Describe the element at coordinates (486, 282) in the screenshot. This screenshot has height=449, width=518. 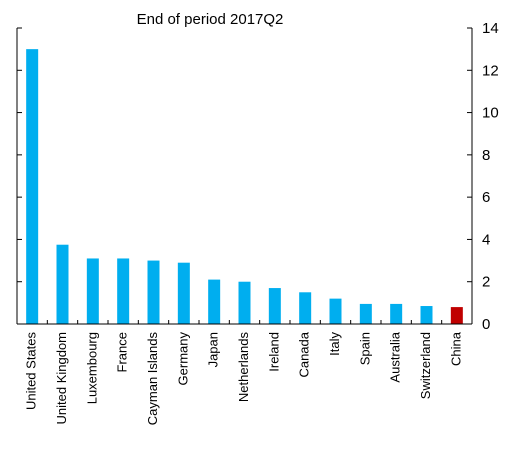
I see `y-tick-label: 2` at that location.